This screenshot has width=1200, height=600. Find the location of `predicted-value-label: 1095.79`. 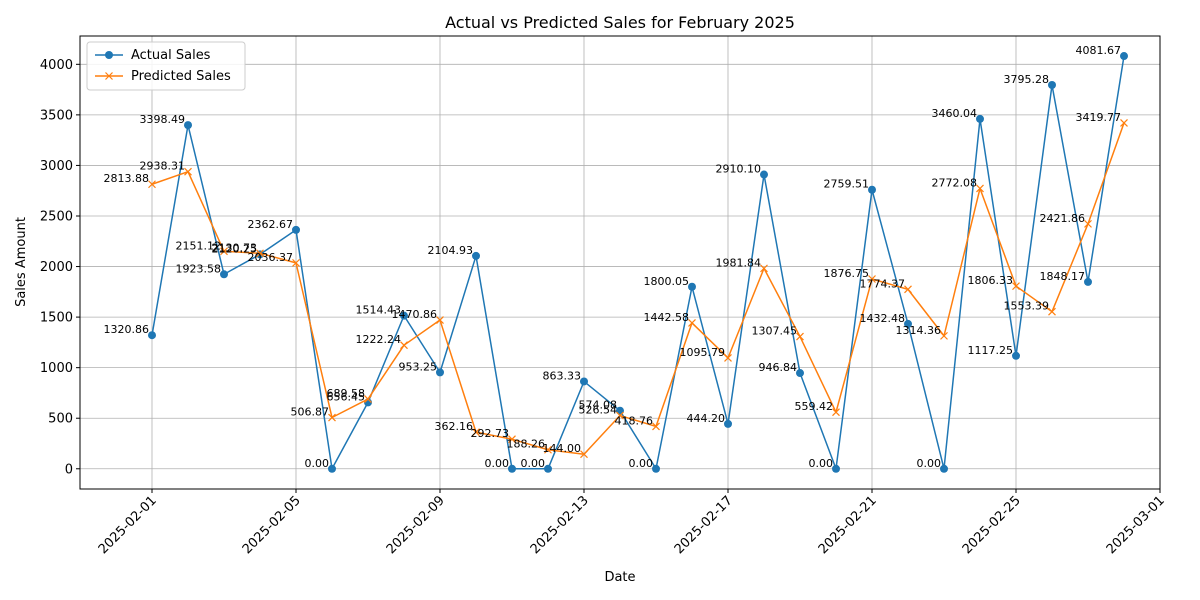

predicted-value-label: 1095.79 is located at coordinates (703, 352).